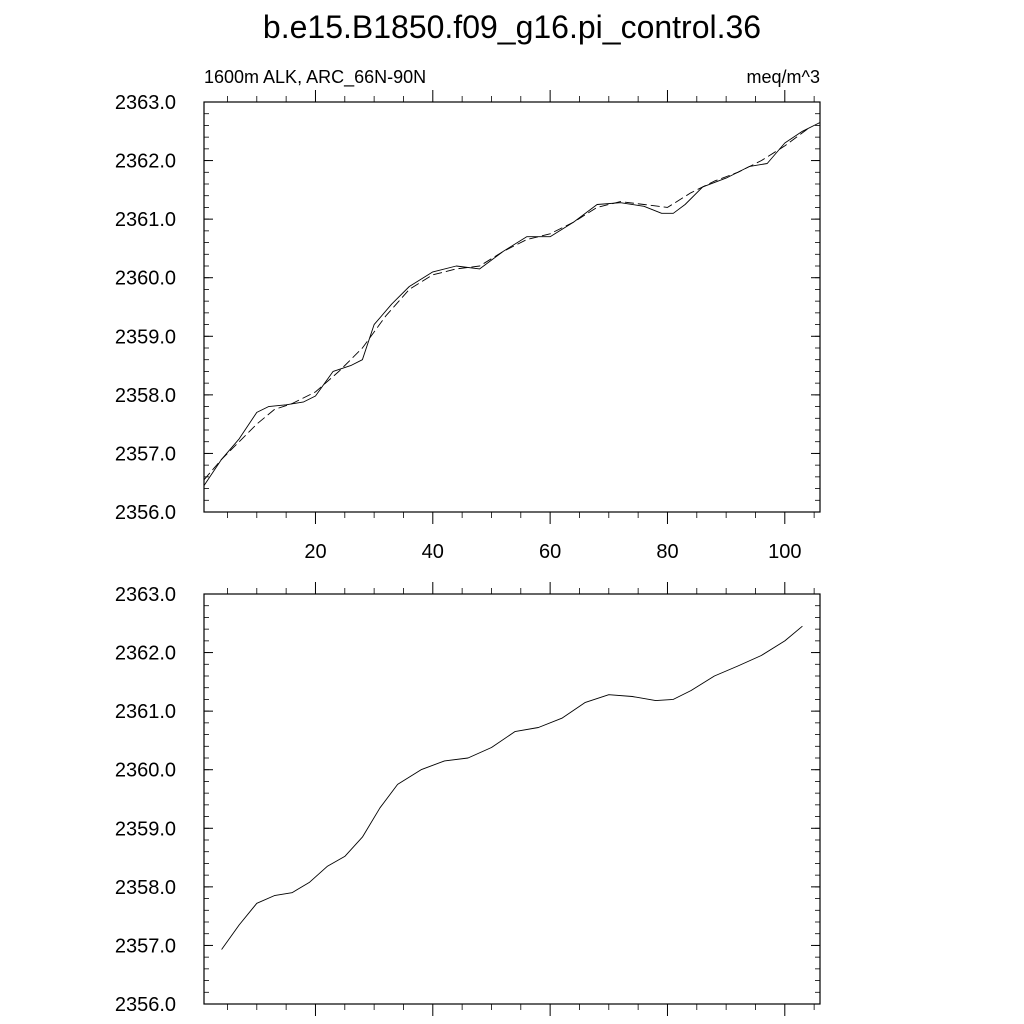  Describe the element at coordinates (783, 77) in the screenshot. I see `top-panel-right-label: meq/m^3` at that location.